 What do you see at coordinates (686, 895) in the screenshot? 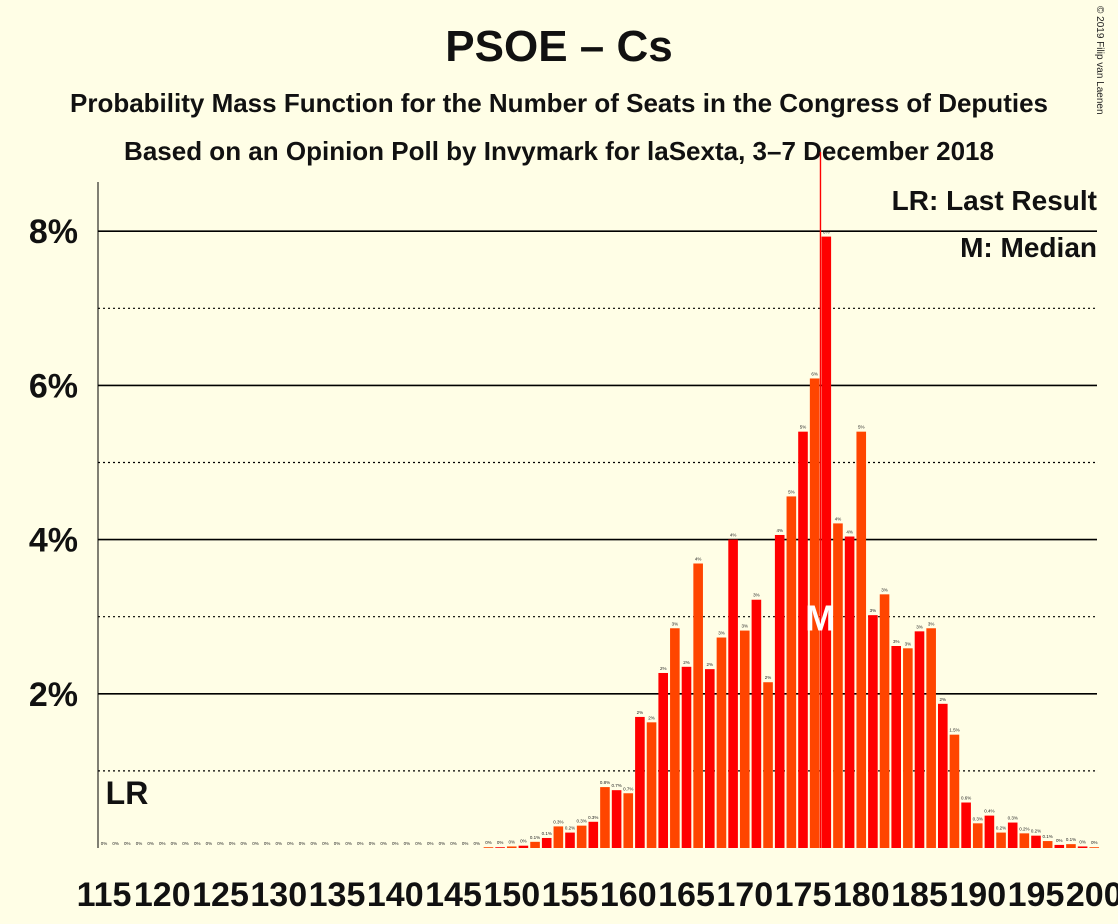
I see `x-tick-label: 165` at bounding box center [686, 895].